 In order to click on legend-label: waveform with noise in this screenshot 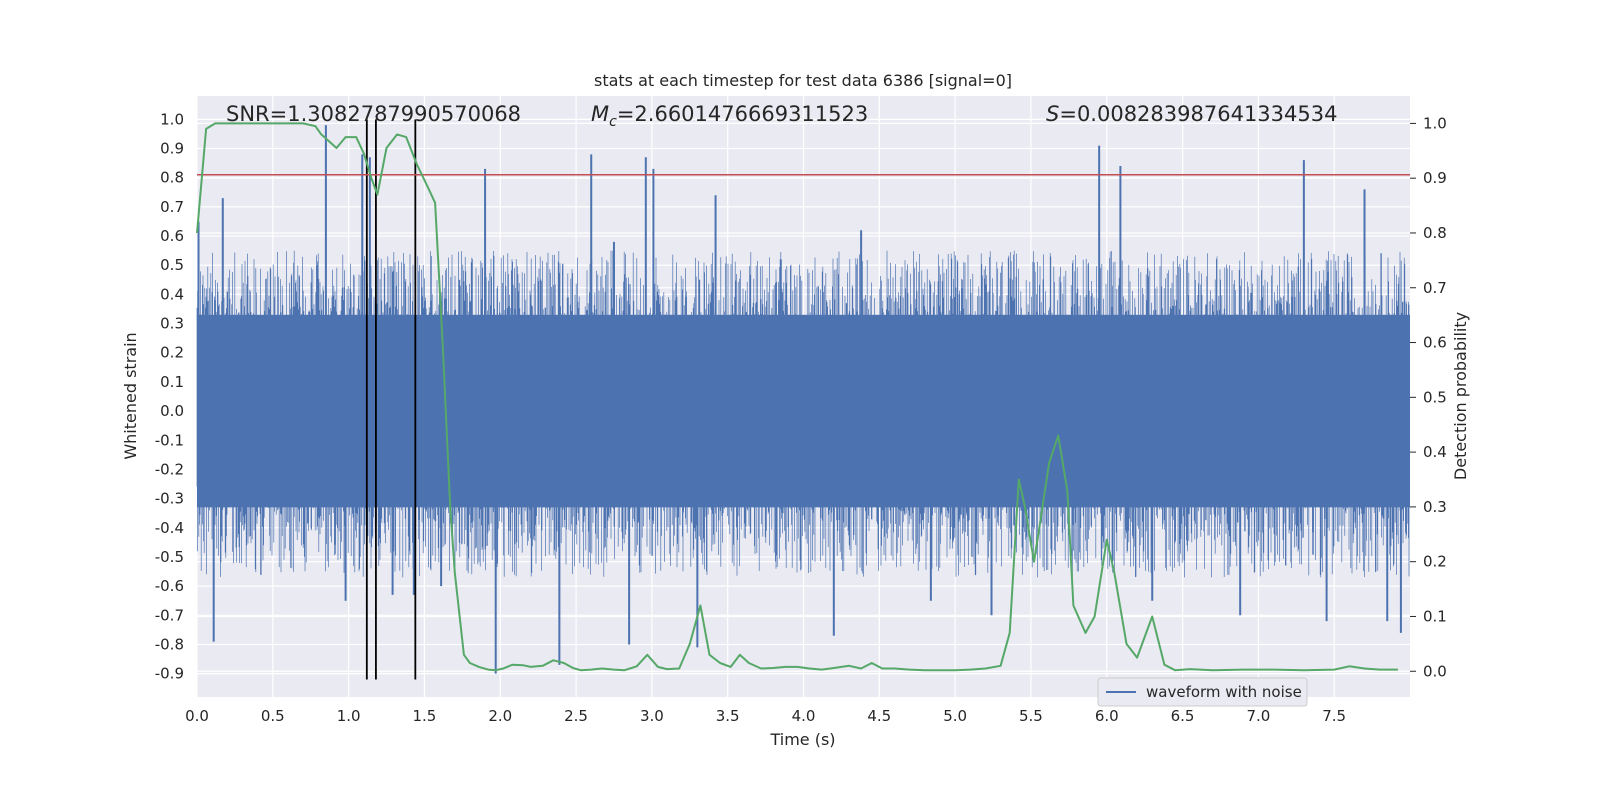, I will do `click(1224, 692)`.